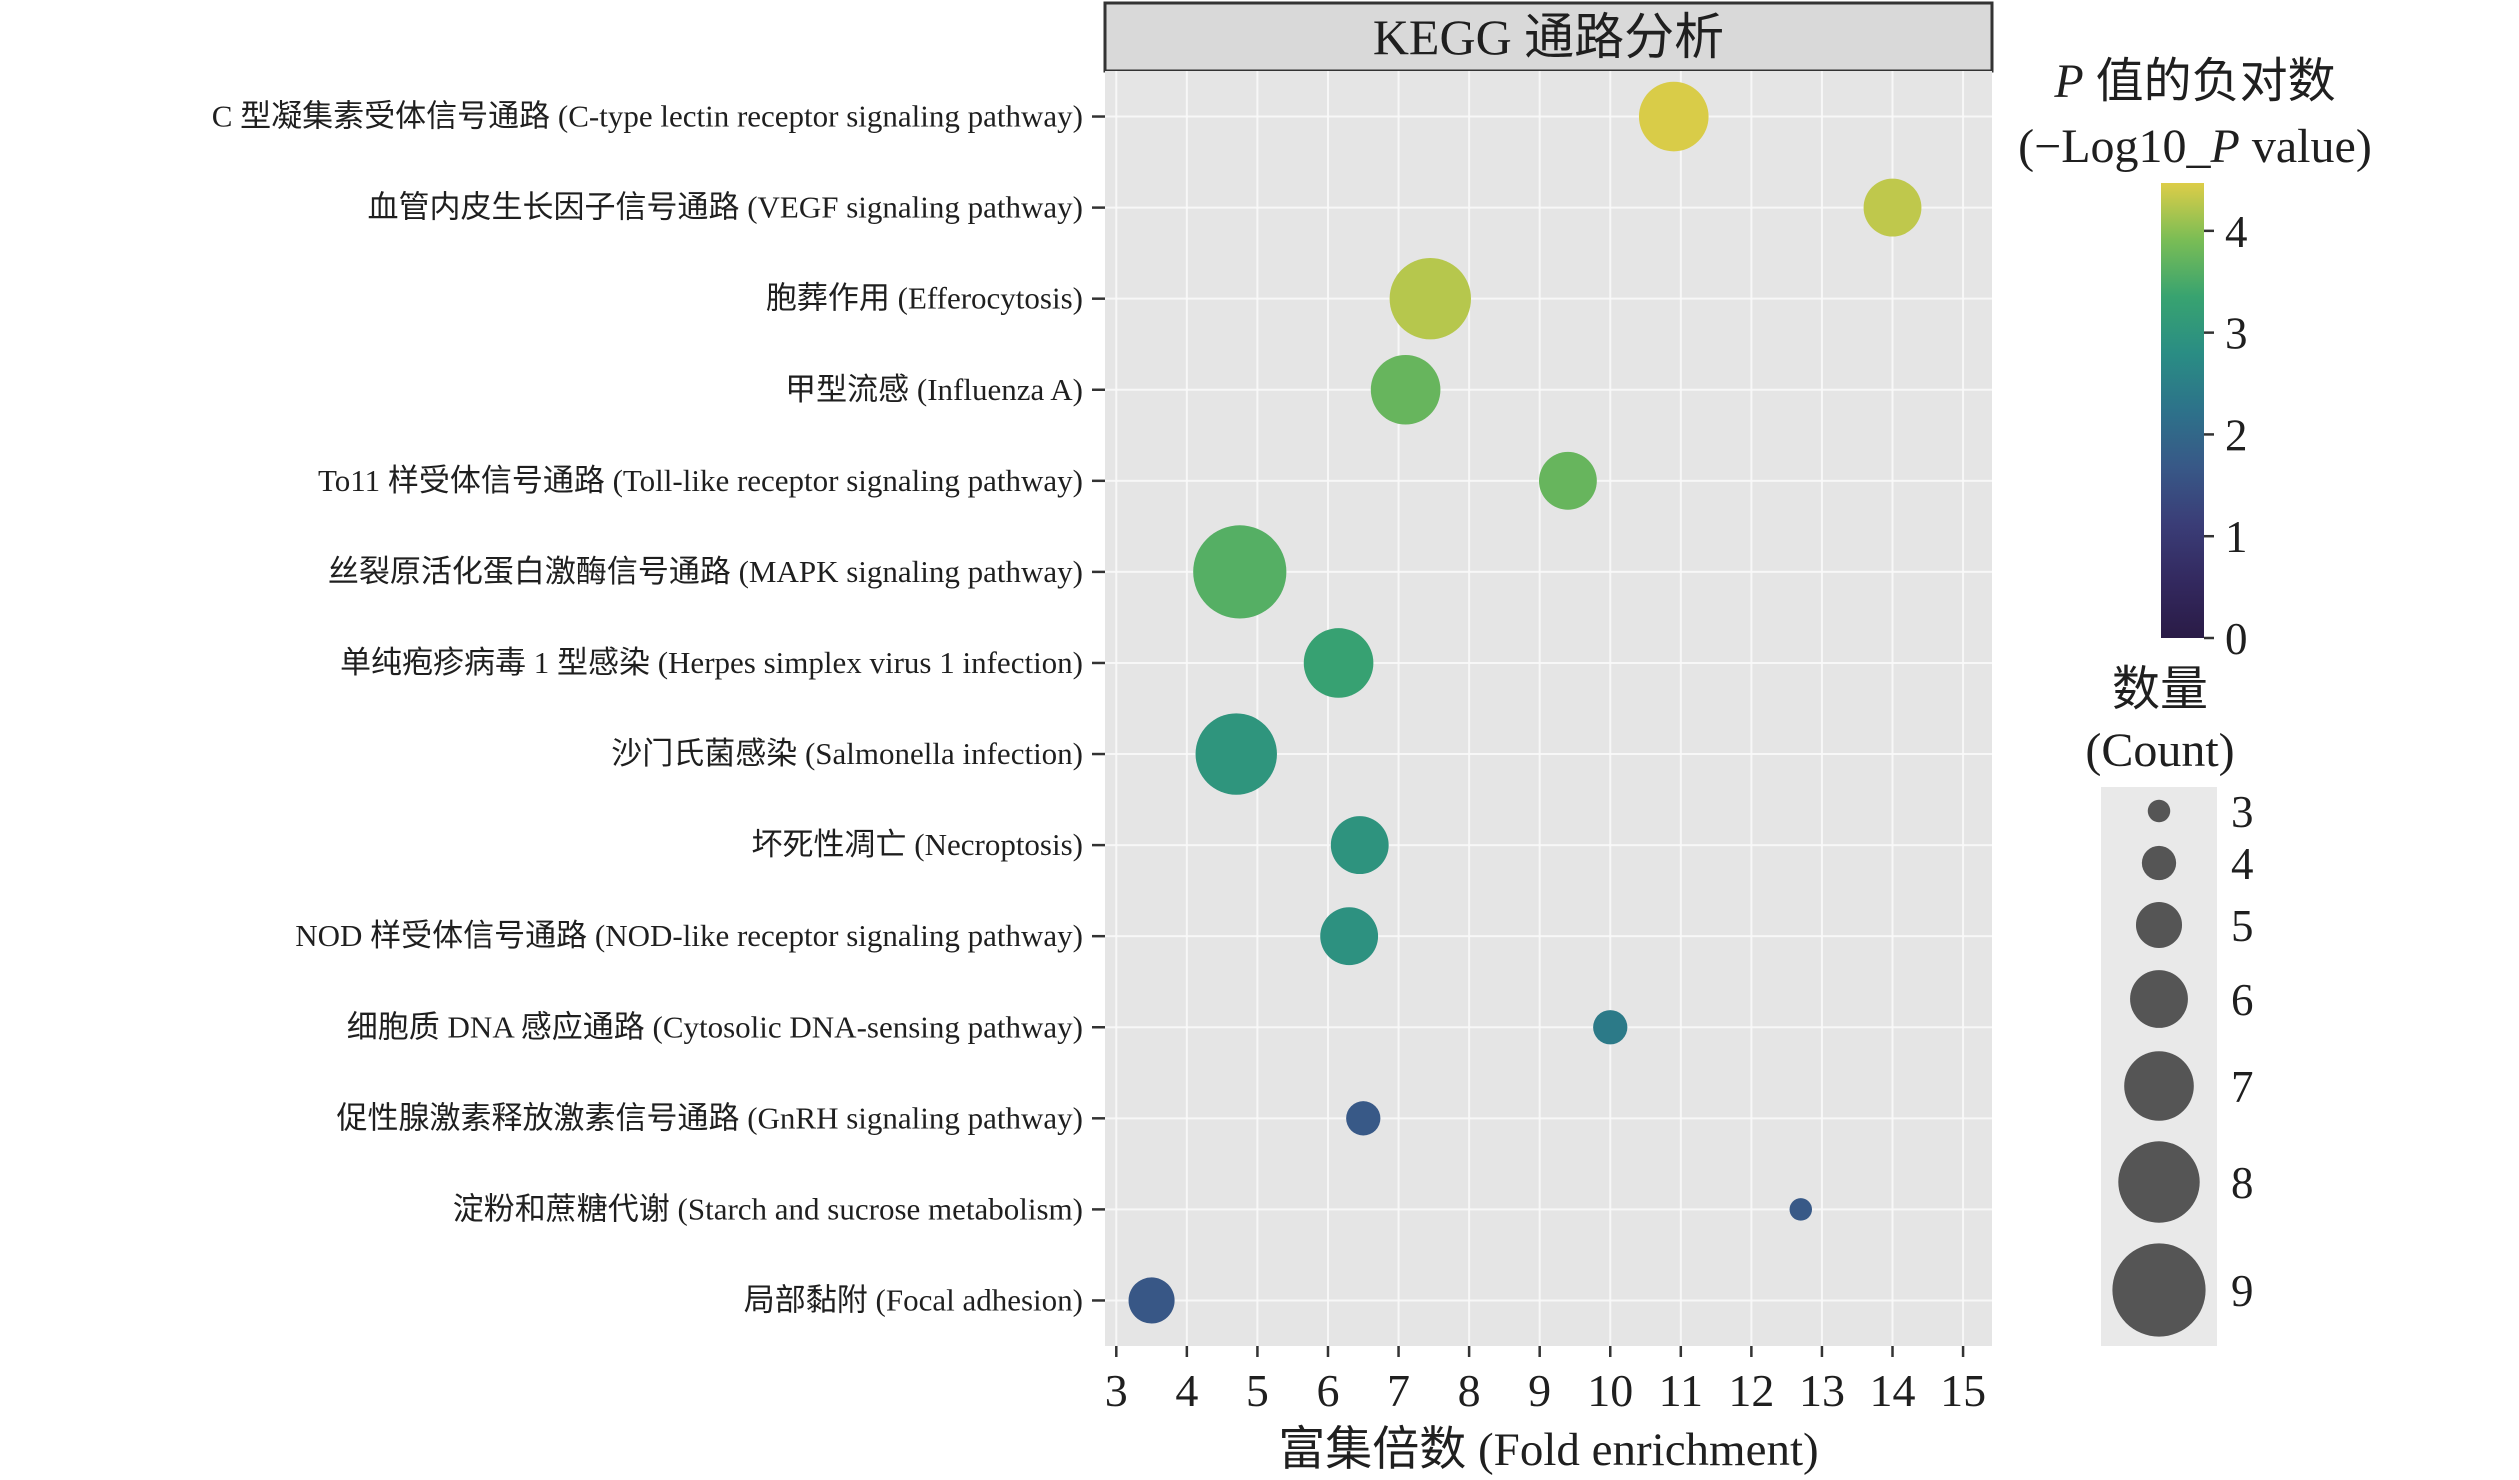 This screenshot has width=2519, height=1480. Describe the element at coordinates (705, 571) in the screenshot. I see `y-tick-label: 丝裂原活化蛋白激酶信号通路 (MAPK signaling pathway)` at that location.